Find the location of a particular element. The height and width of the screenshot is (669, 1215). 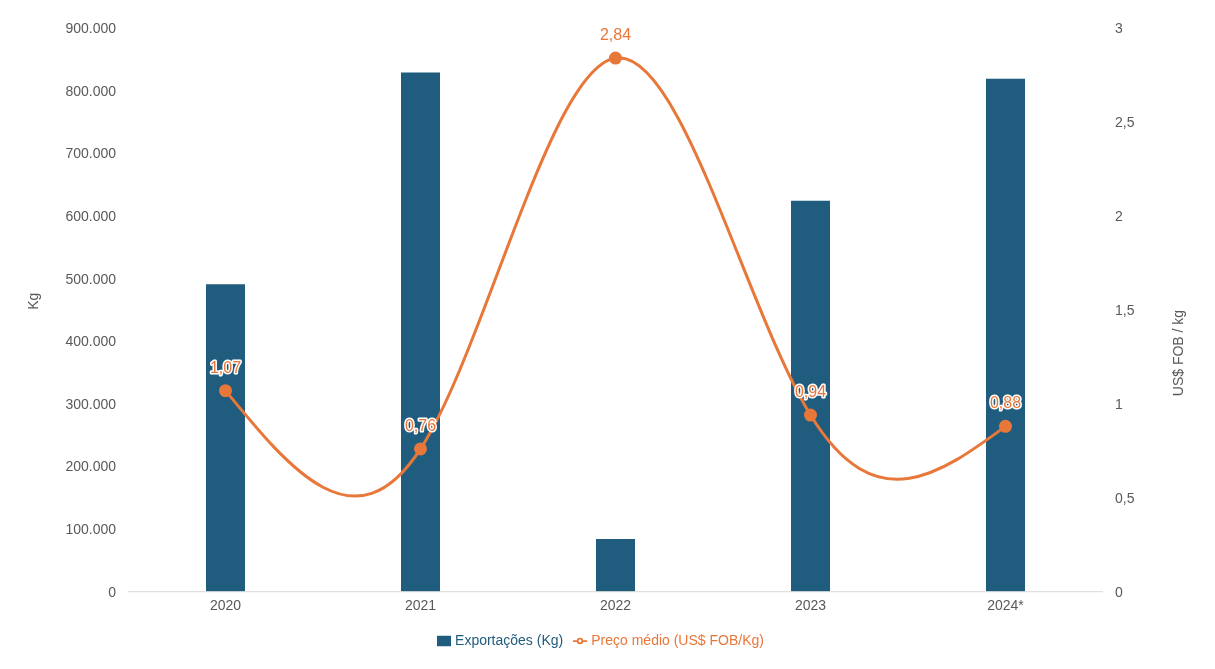

y2-tick-label: 0,5 is located at coordinates (1125, 497).